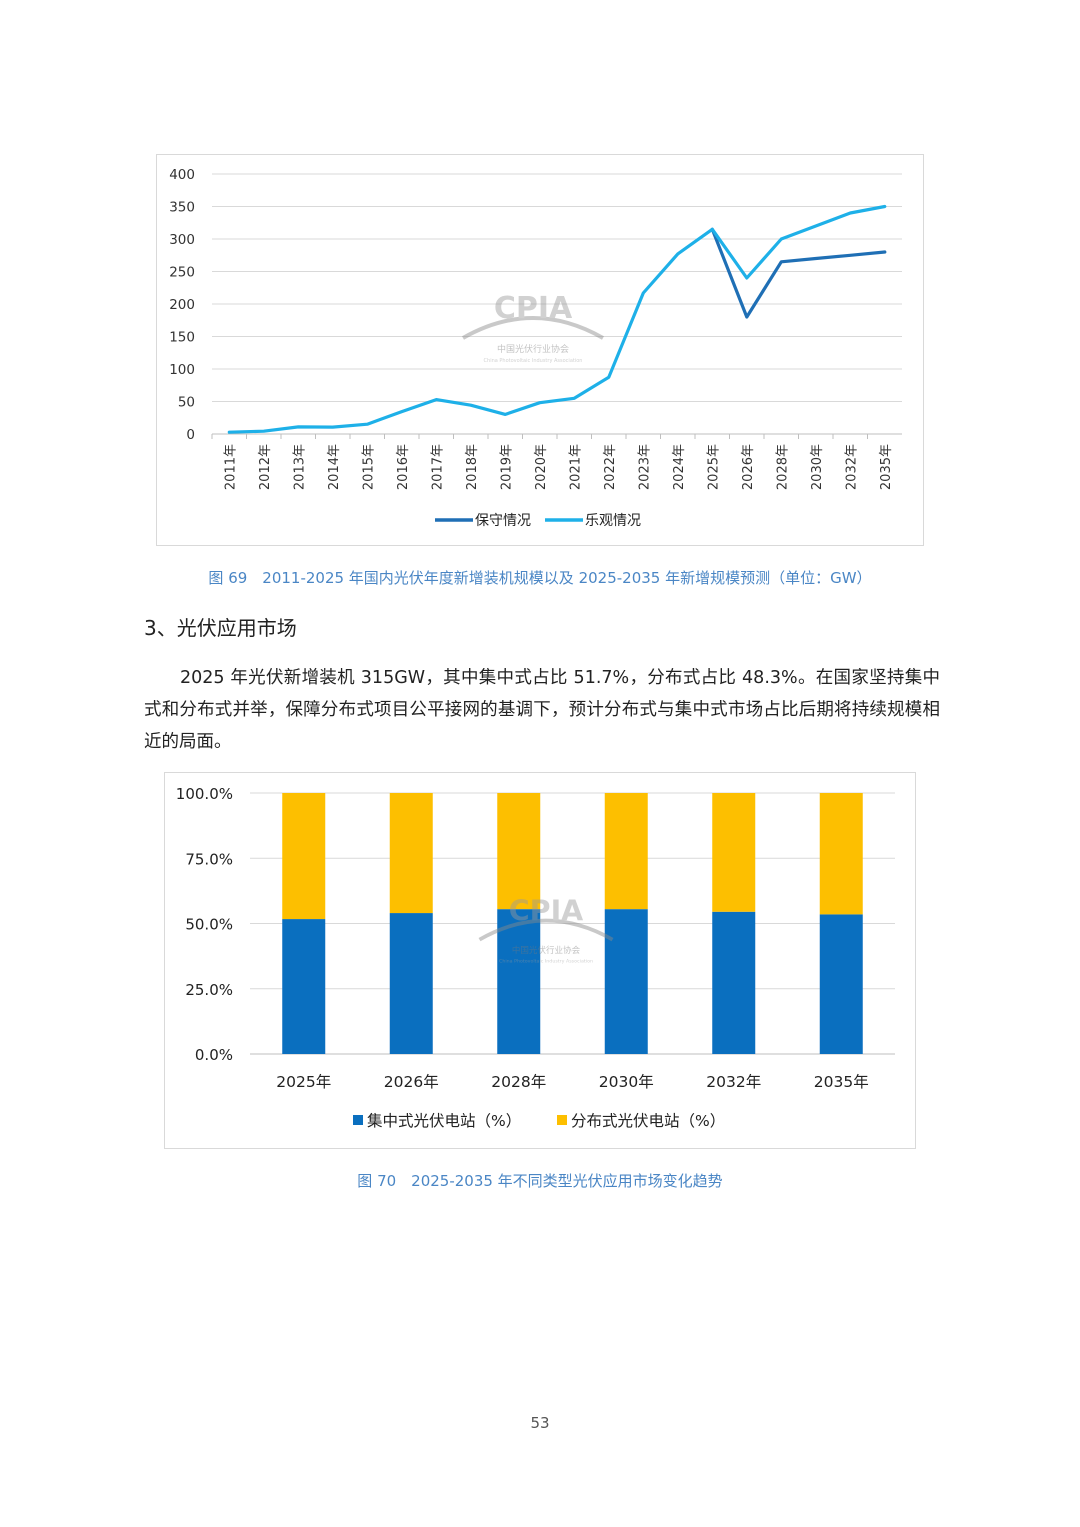 This screenshot has height=1527, width=1080. What do you see at coordinates (541, 467) in the screenshot?
I see `x-tick-label: 2020年` at bounding box center [541, 467].